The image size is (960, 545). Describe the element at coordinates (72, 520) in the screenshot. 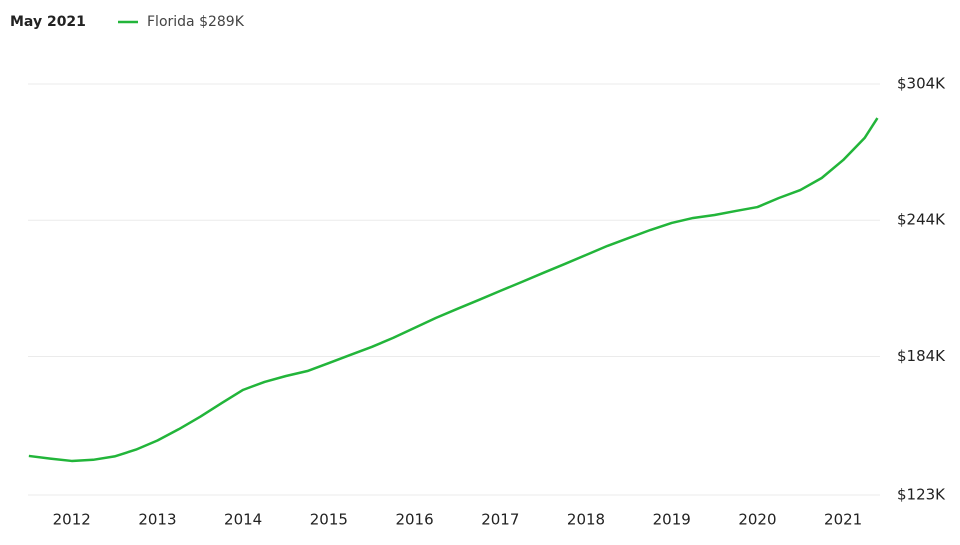

I see `x-tick-label: 2012` at that location.